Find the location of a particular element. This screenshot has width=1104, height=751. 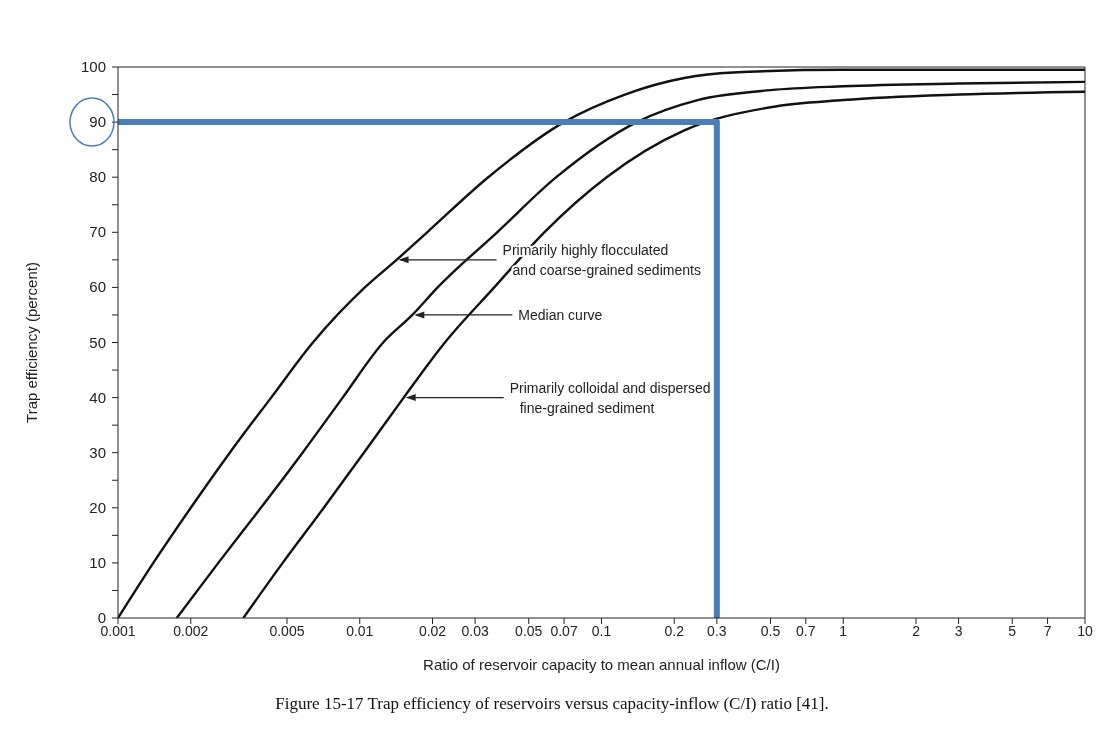

x-tick-label: 0.1 is located at coordinates (601, 630).